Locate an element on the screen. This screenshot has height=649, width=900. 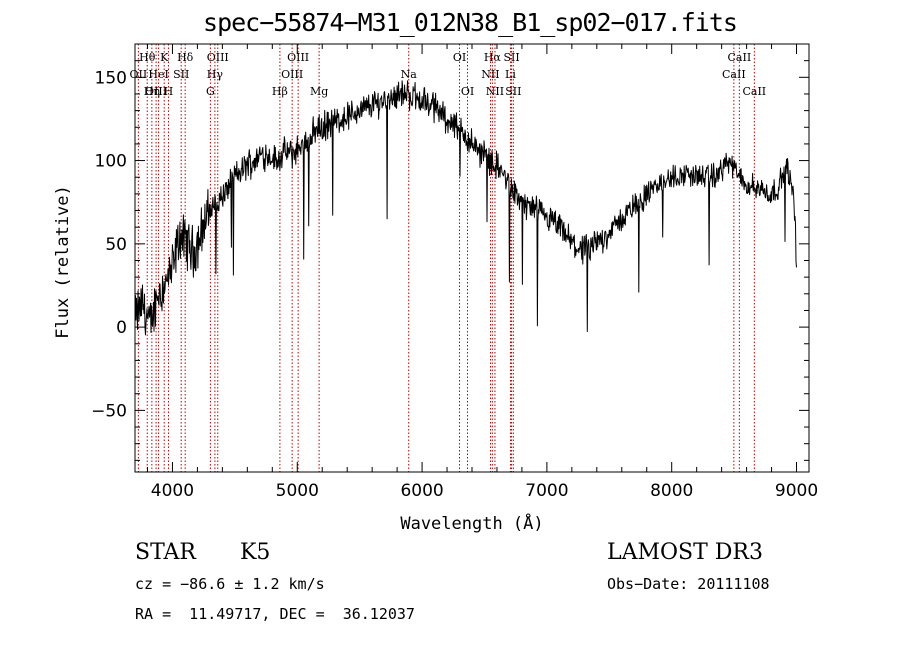
line-marker-label: H is located at coordinates (169, 91).